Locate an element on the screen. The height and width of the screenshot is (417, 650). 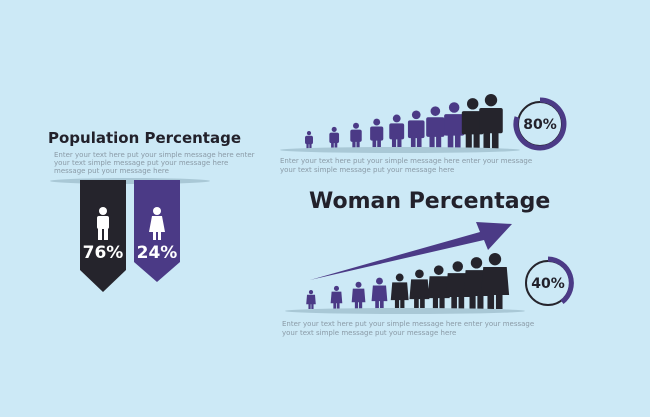
population-text: message put your message here is located at coordinates (111, 171).